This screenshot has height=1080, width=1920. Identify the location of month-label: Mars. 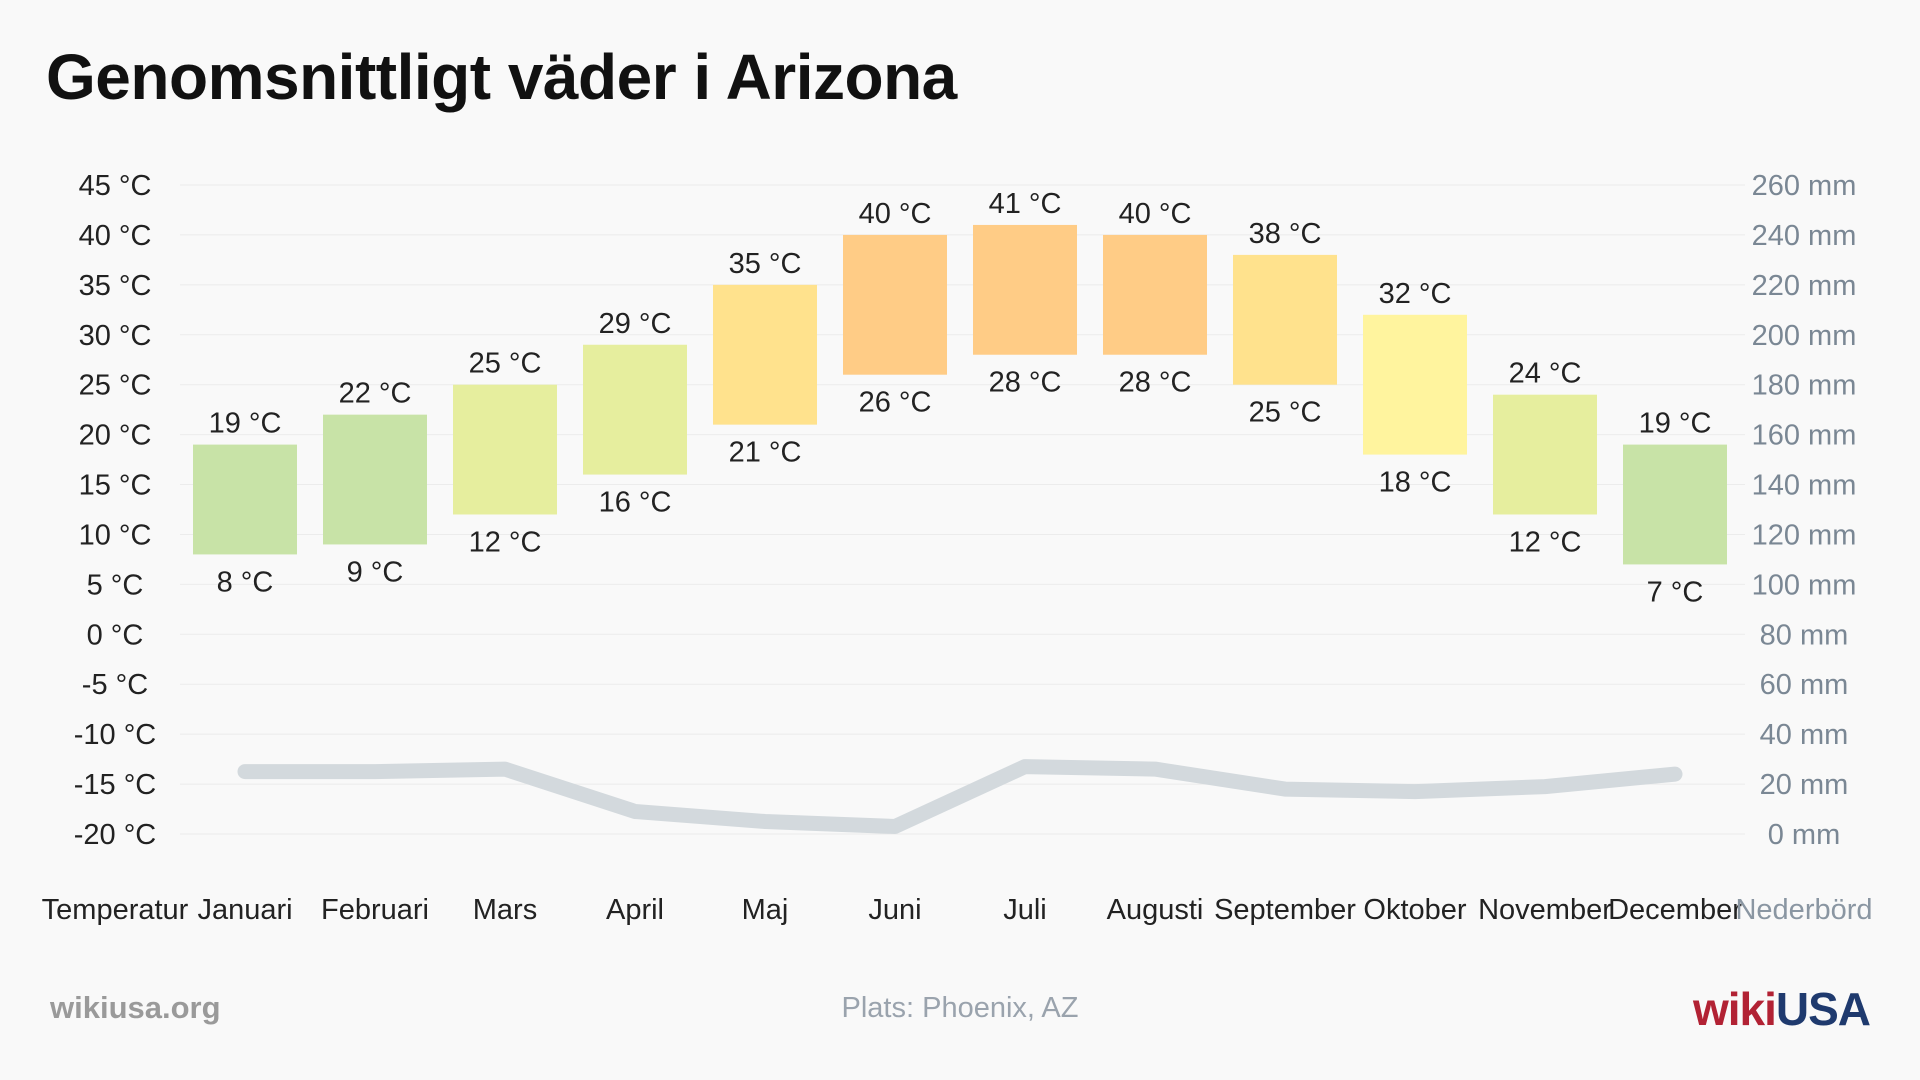
(505, 910).